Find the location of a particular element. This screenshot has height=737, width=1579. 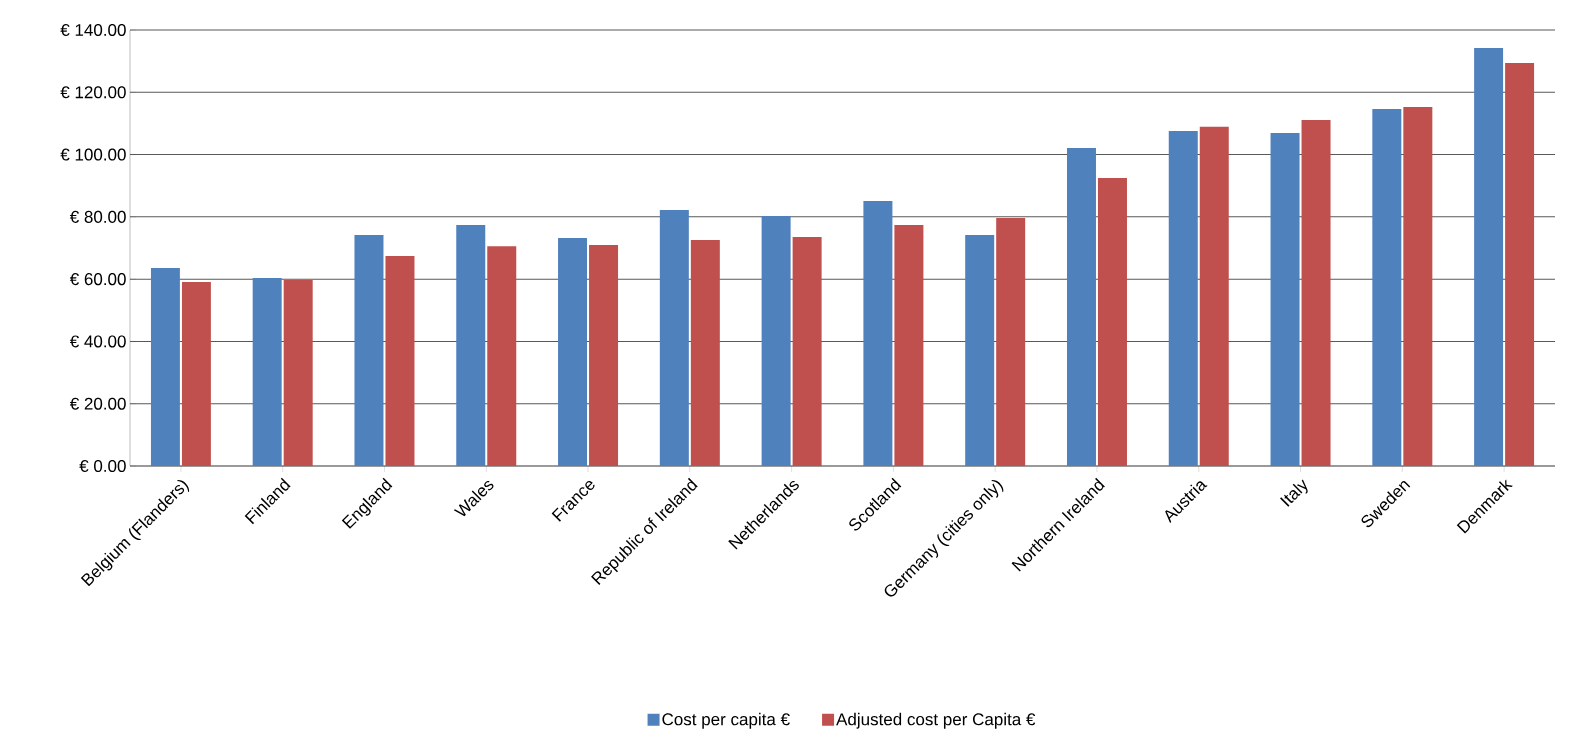

y-tick-label: € 0.00 is located at coordinates (102, 466).